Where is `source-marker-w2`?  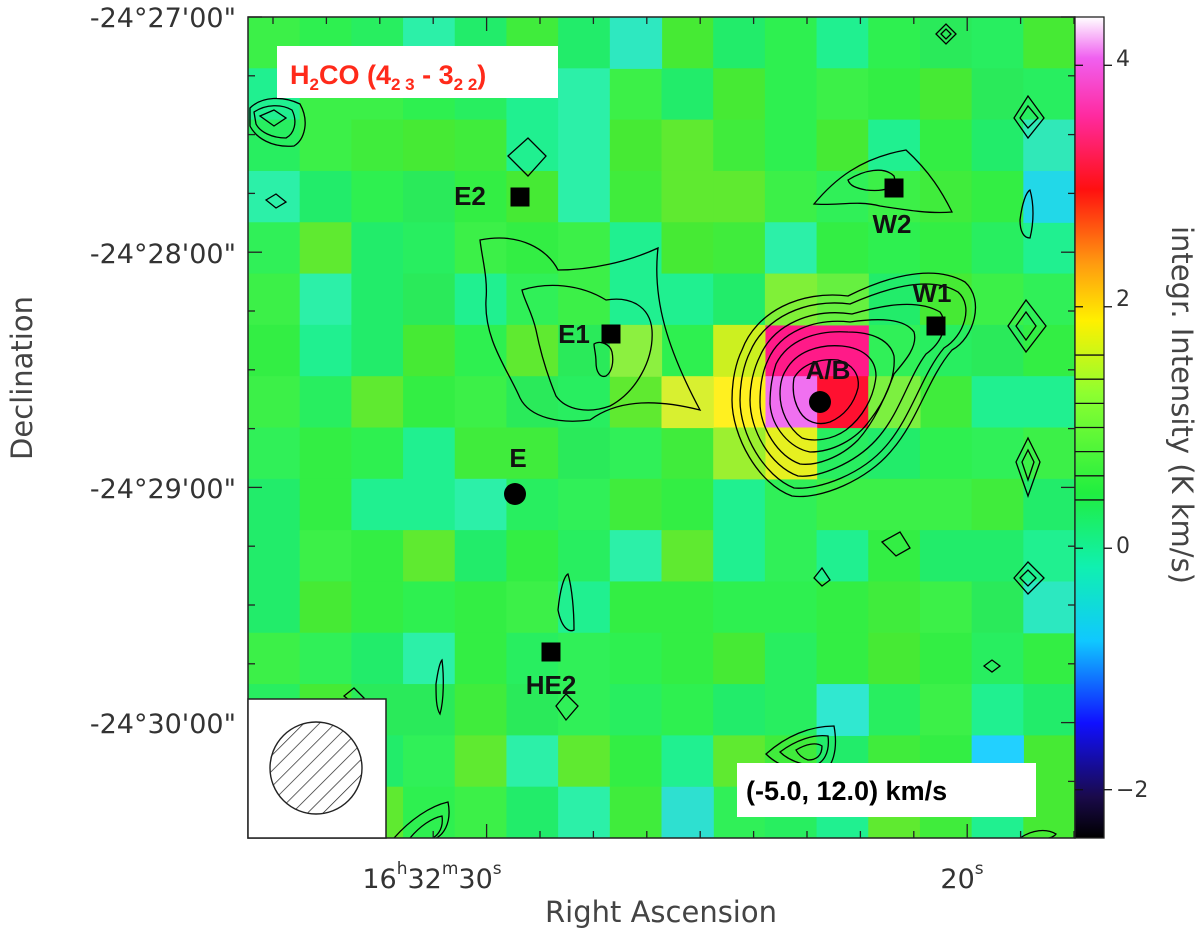 source-marker-w2 is located at coordinates (894, 188).